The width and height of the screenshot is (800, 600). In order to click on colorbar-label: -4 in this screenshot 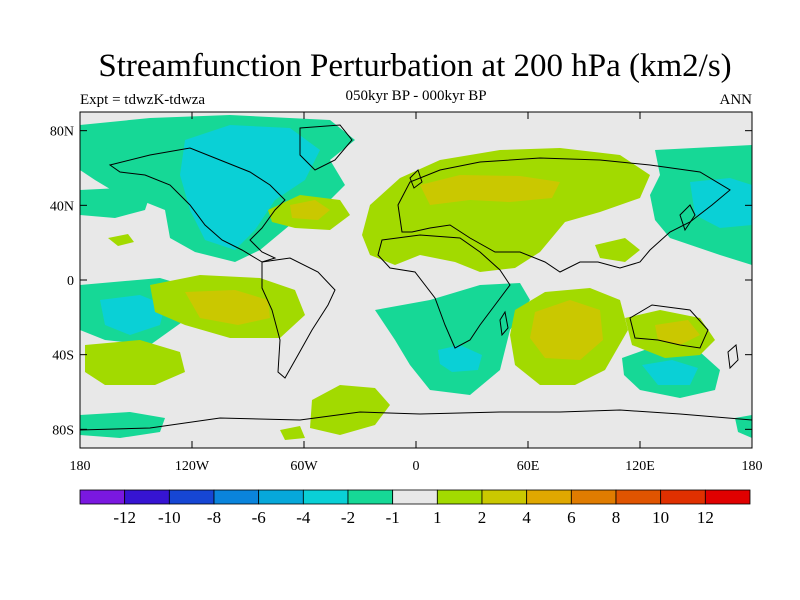, I will do `click(303, 517)`.